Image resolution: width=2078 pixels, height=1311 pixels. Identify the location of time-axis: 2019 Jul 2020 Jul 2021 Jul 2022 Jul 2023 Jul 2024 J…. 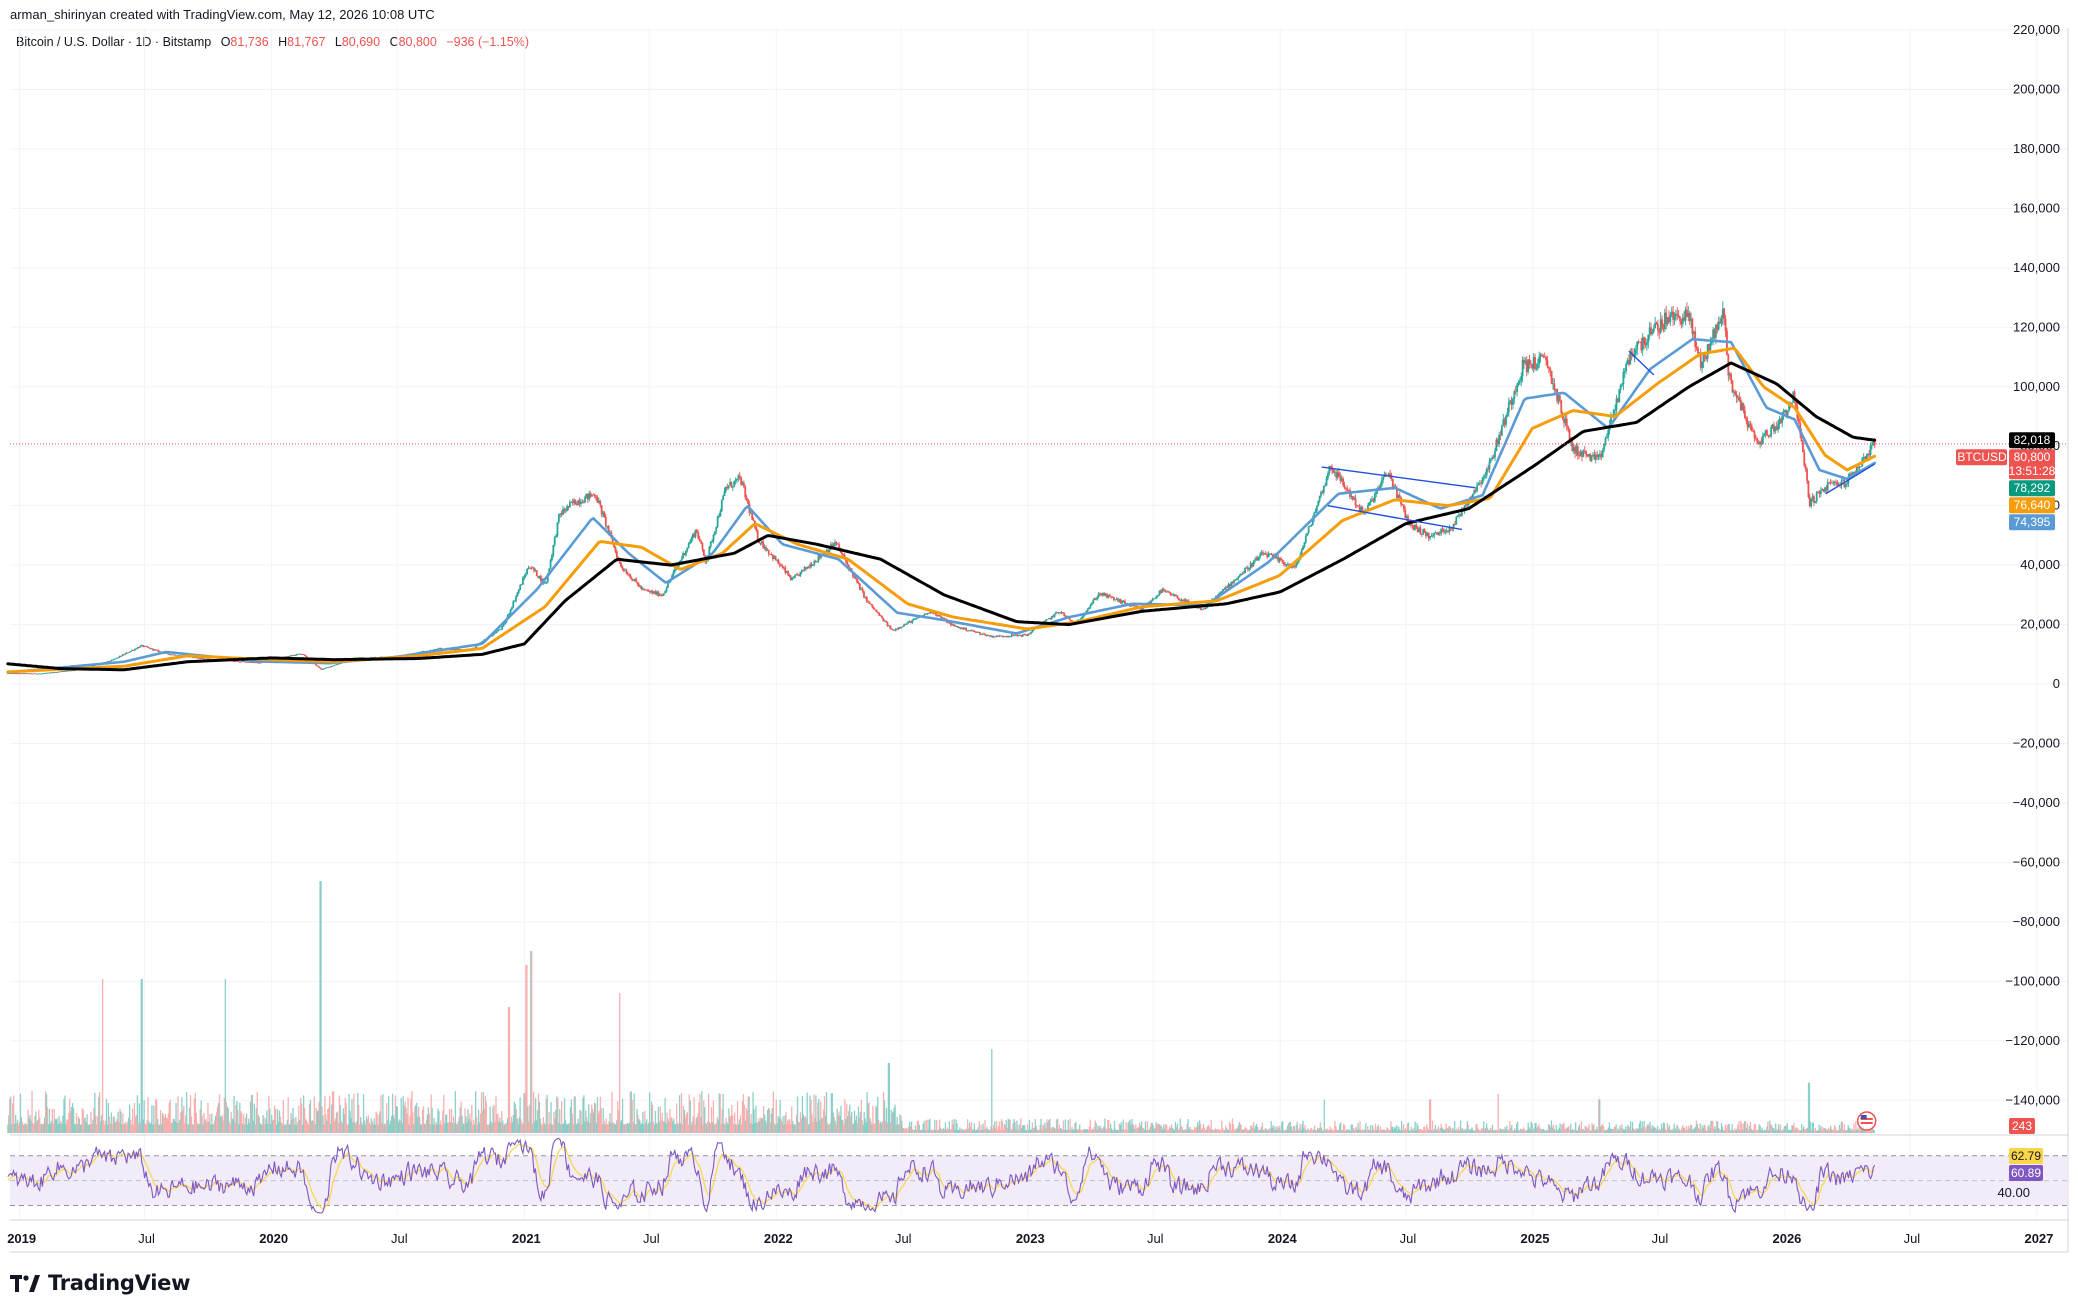
(1030, 1238).